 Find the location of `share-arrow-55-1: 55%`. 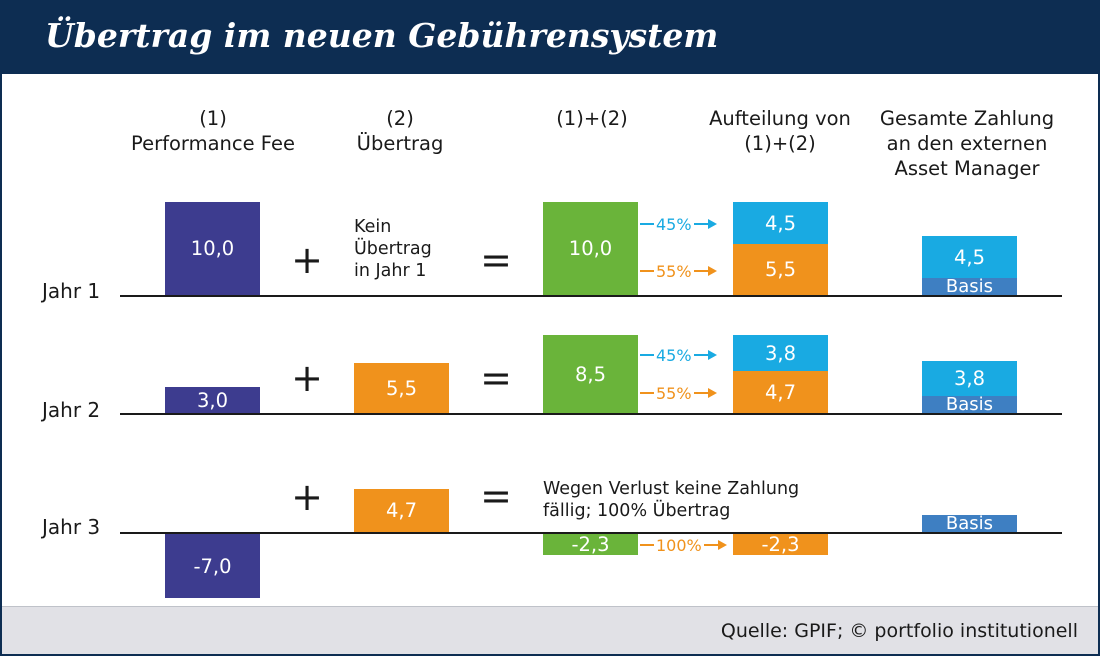

share-arrow-55-1: 55% is located at coordinates (678, 271).